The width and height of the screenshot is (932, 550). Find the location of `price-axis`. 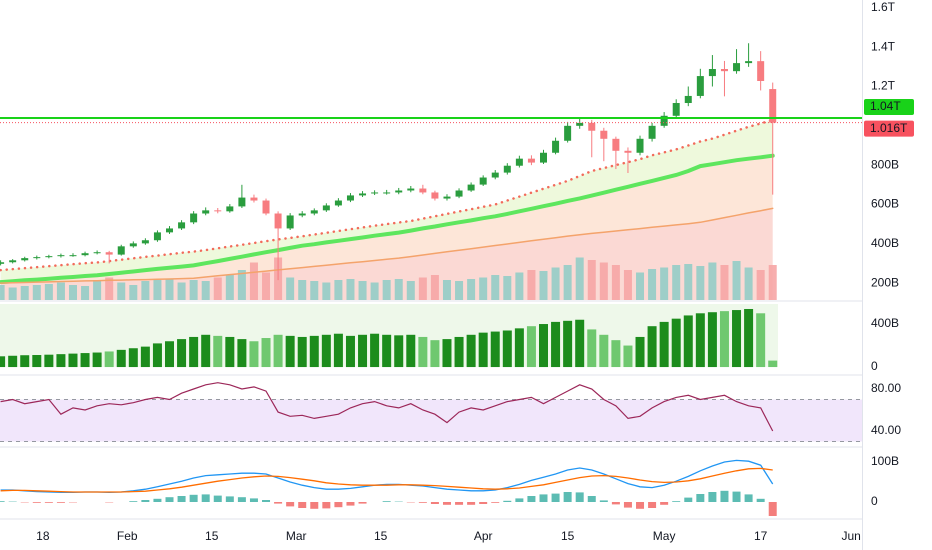

price-axis is located at coordinates (897, 275).